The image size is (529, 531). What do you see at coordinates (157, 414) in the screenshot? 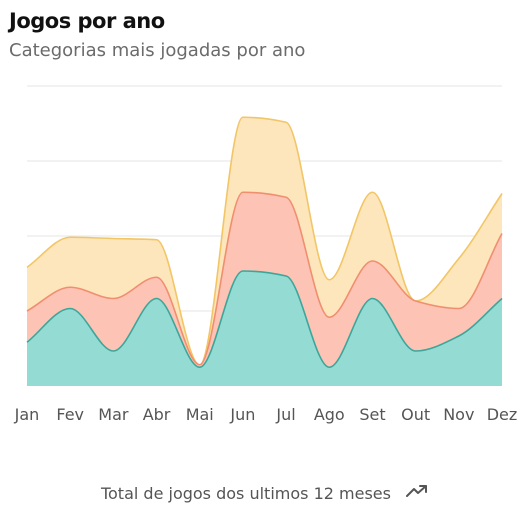
I see `x-tick-label: Abr` at bounding box center [157, 414].